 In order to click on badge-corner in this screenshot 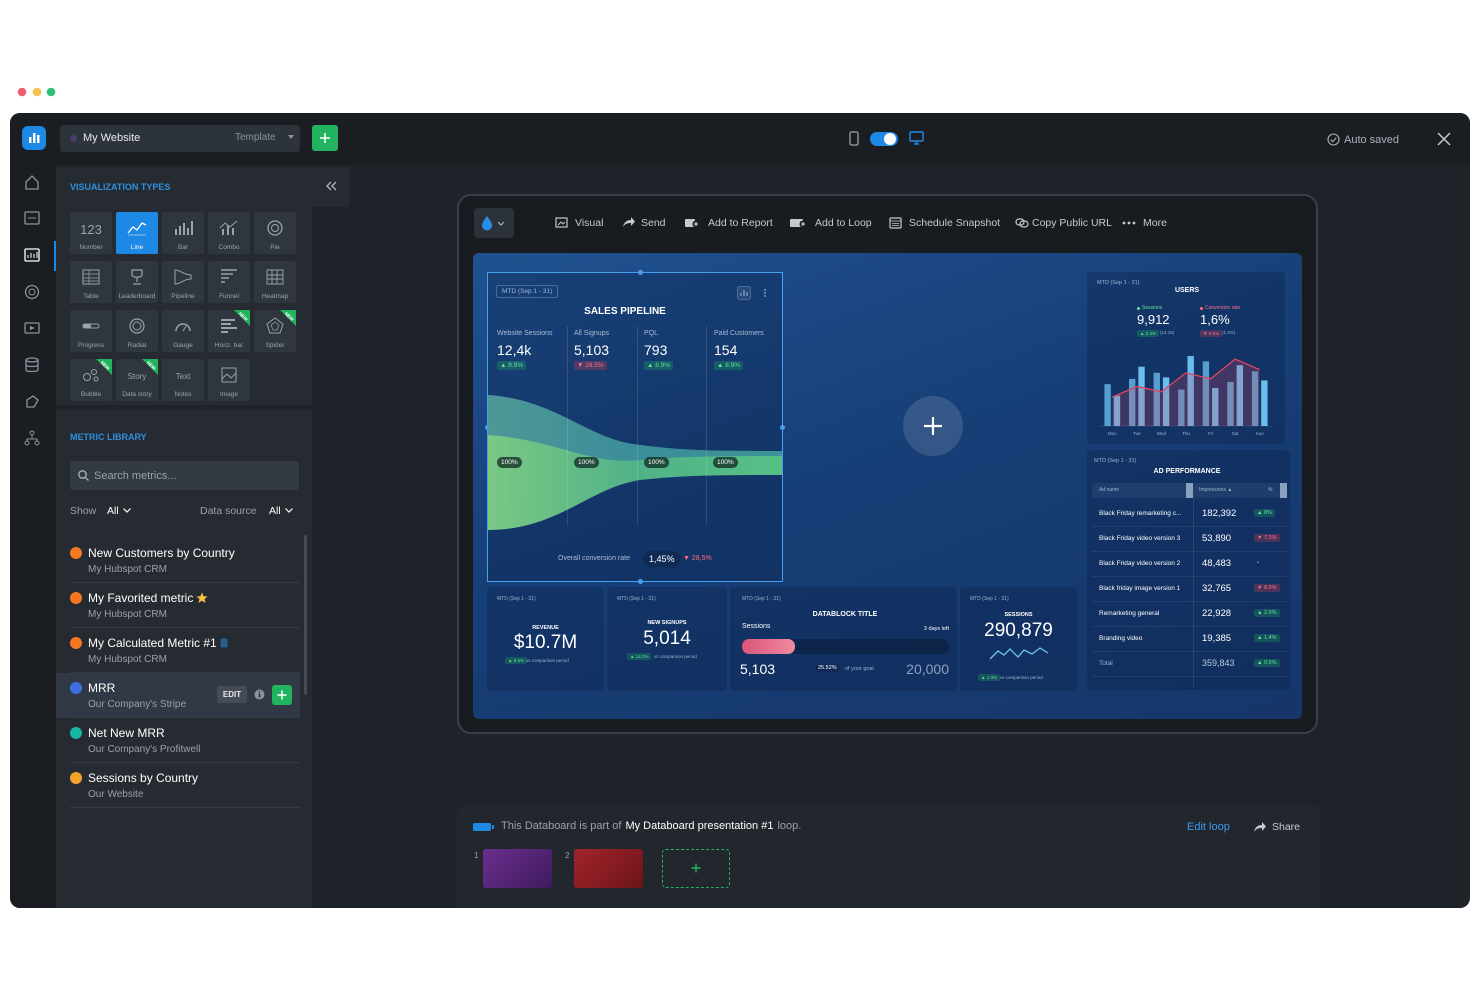, I will do `click(150, 367)`.